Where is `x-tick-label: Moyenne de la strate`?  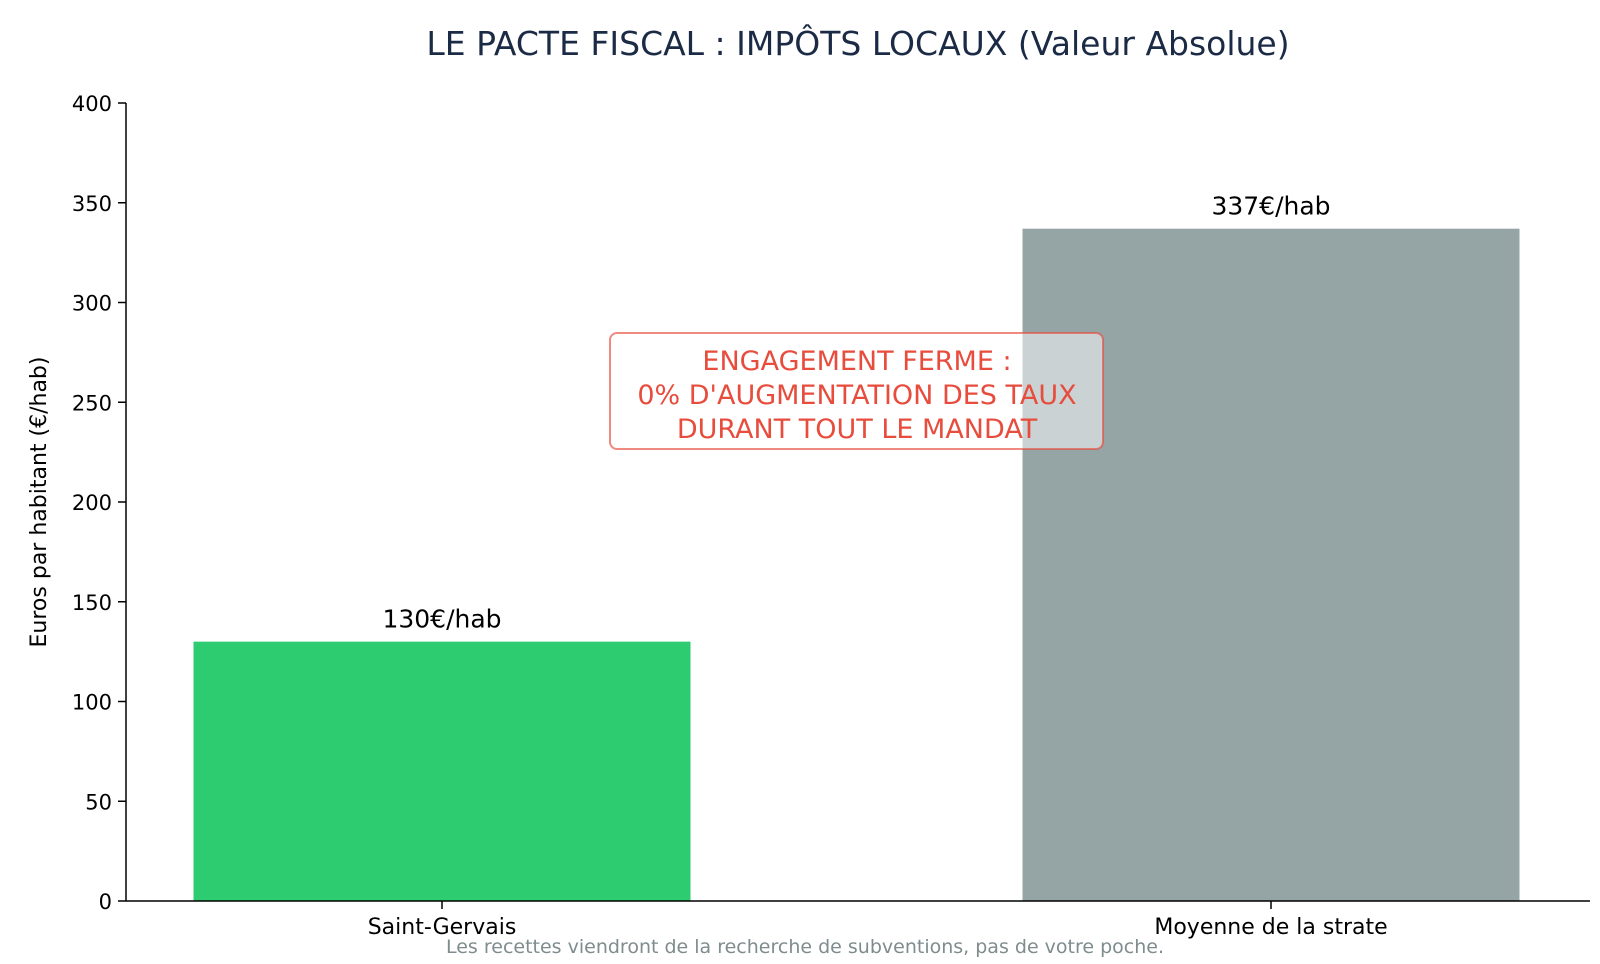 x-tick-label: Moyenne de la strate is located at coordinates (1270, 927).